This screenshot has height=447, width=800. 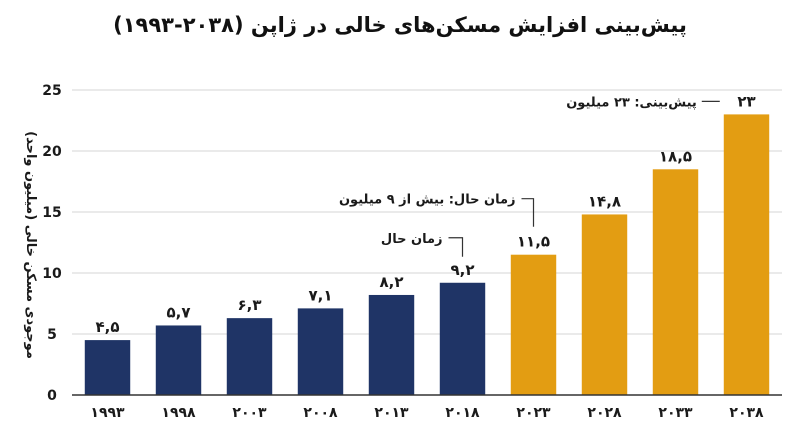 What do you see at coordinates (178, 413) in the screenshot?
I see `x-tick-label: ۱۹۹۸` at bounding box center [178, 413].